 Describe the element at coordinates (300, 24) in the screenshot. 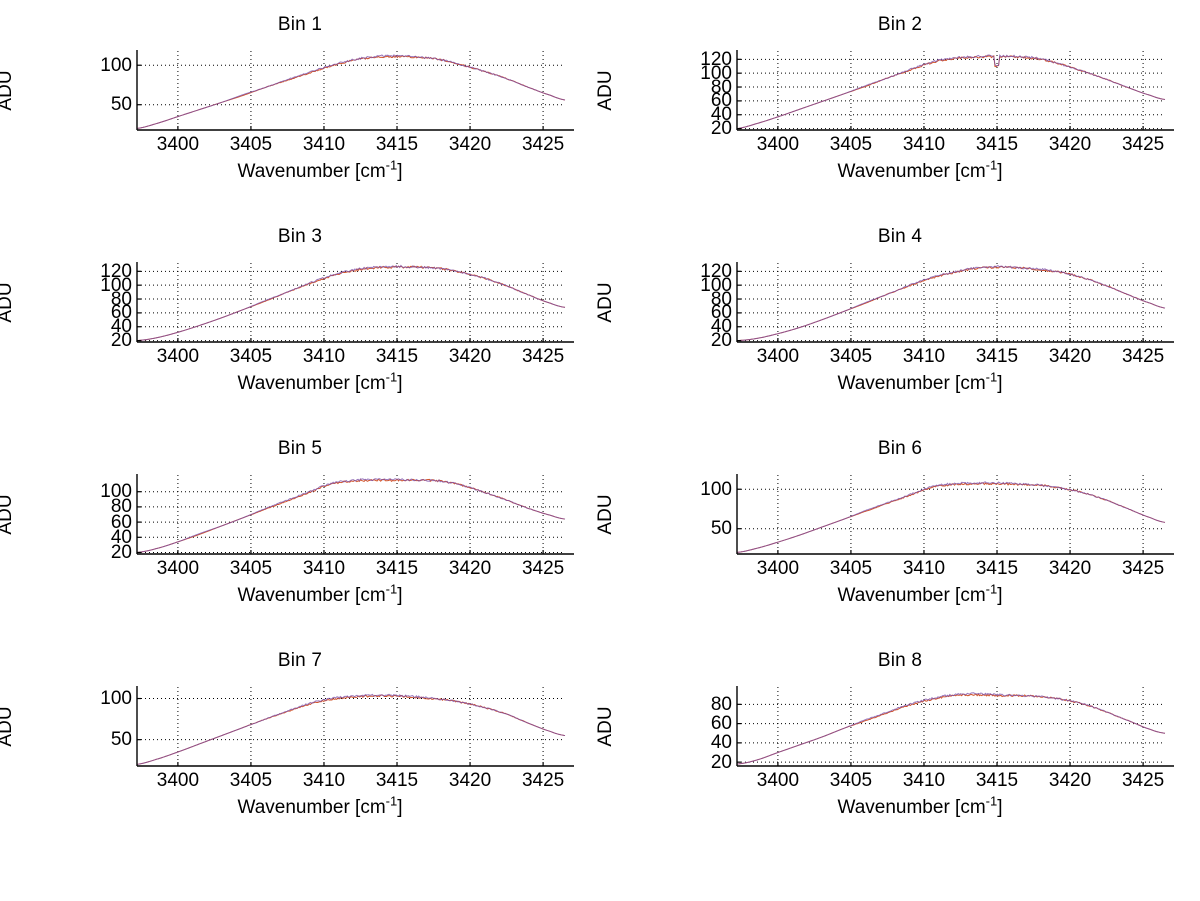

I see `panel-title: Bin 1` at that location.